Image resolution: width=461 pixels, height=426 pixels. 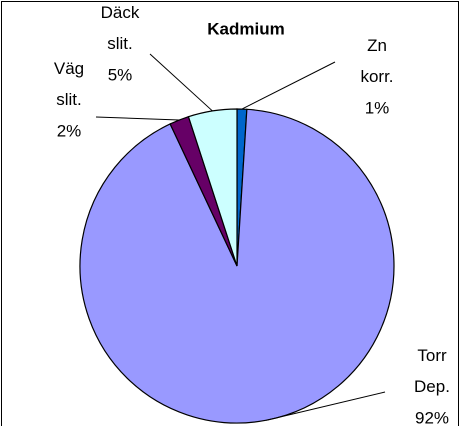 I want to click on category-label: Väg slit., so click(x=69, y=84).